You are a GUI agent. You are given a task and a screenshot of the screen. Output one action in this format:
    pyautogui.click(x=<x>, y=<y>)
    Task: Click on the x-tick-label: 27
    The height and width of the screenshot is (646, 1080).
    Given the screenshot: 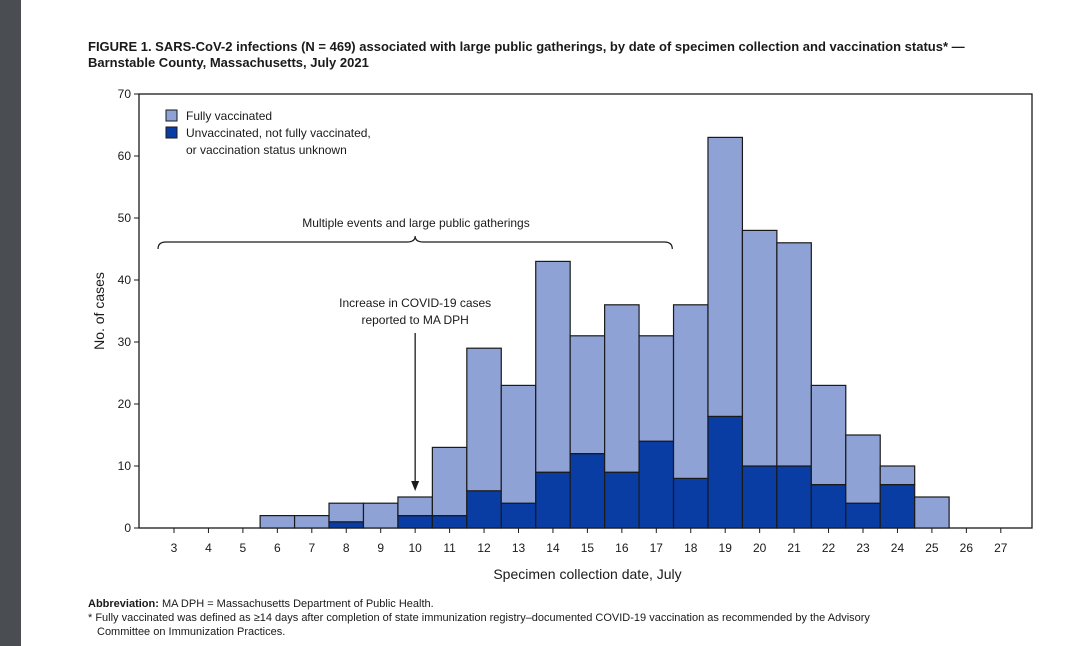 What is the action you would take?
    pyautogui.click(x=1001, y=548)
    